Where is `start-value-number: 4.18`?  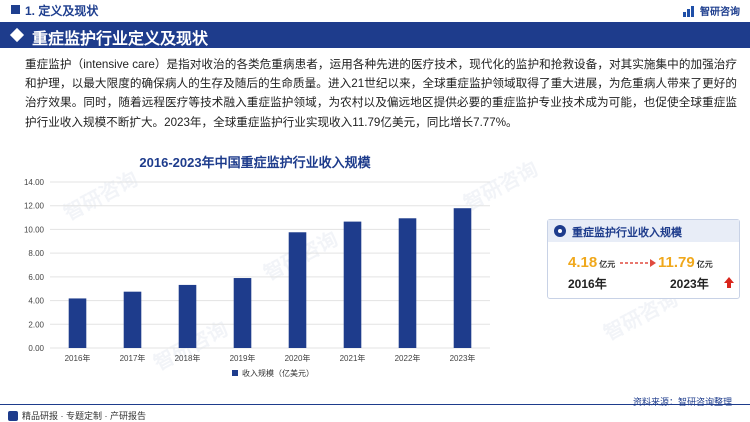 start-value-number: 4.18 is located at coordinates (583, 262).